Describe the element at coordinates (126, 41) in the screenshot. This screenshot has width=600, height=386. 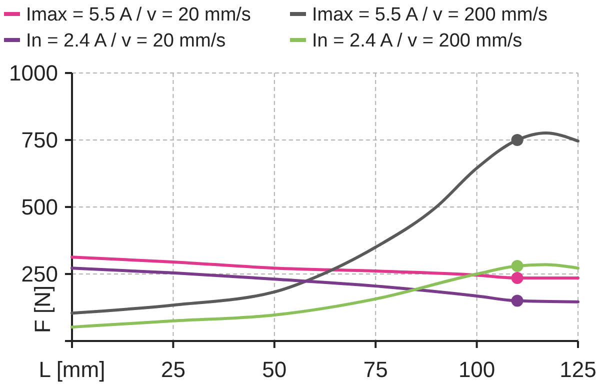
I see `legend-label: In = 2.4 A / v = 20 mm/s` at that location.